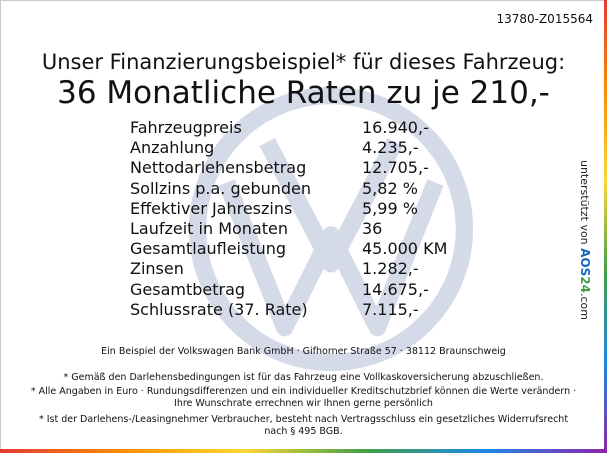 The height and width of the screenshot is (453, 607). I want to click on sponsor-credit: unterstützt von AOS24.com, so click(582, 240).